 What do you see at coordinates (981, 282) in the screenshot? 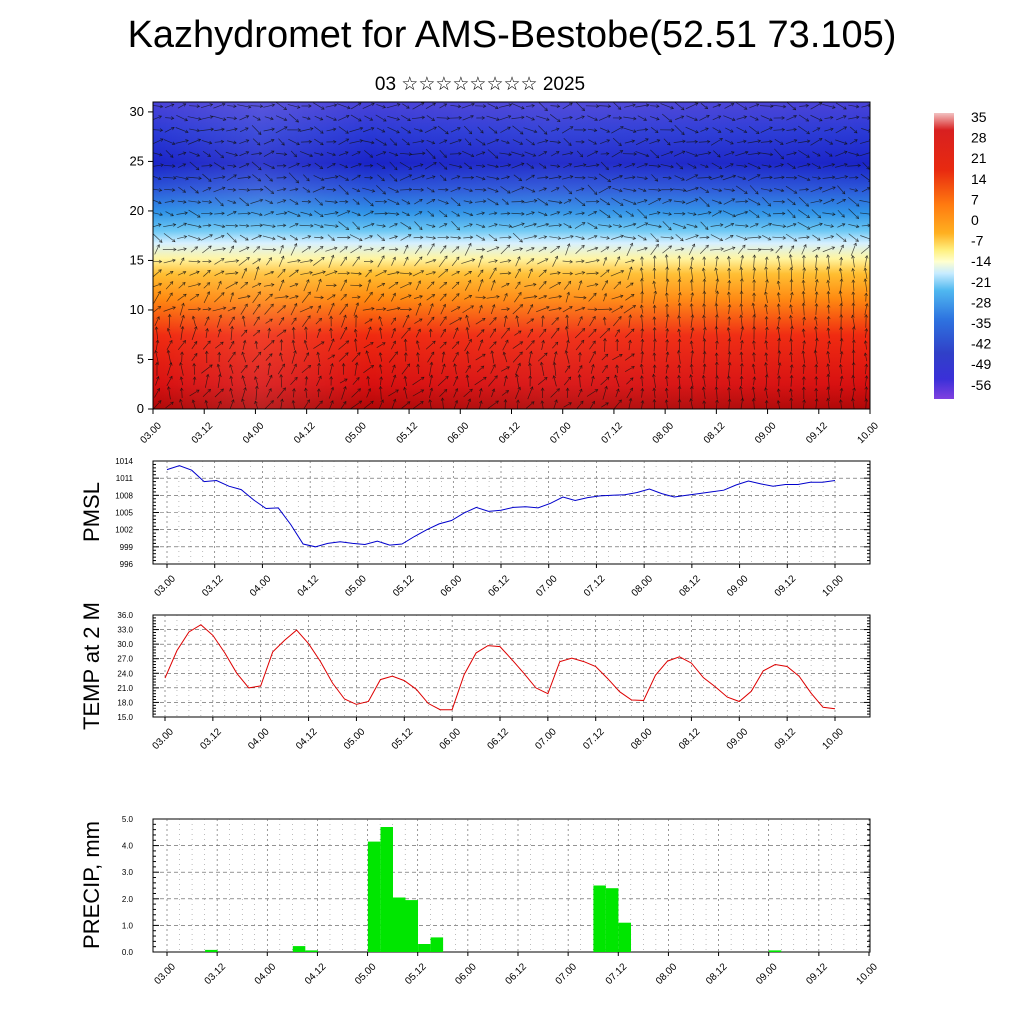
I see `colorbar-label: -21` at bounding box center [981, 282].